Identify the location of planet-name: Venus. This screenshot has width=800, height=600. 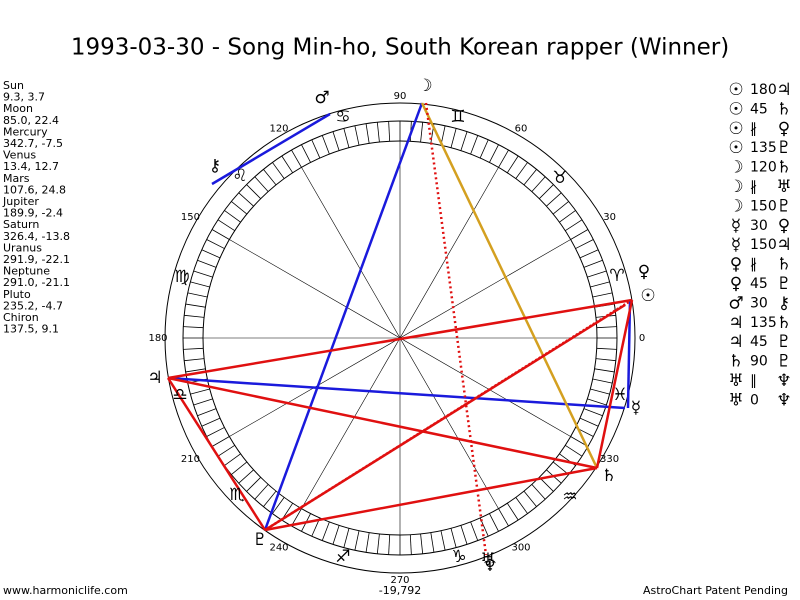
(19, 155).